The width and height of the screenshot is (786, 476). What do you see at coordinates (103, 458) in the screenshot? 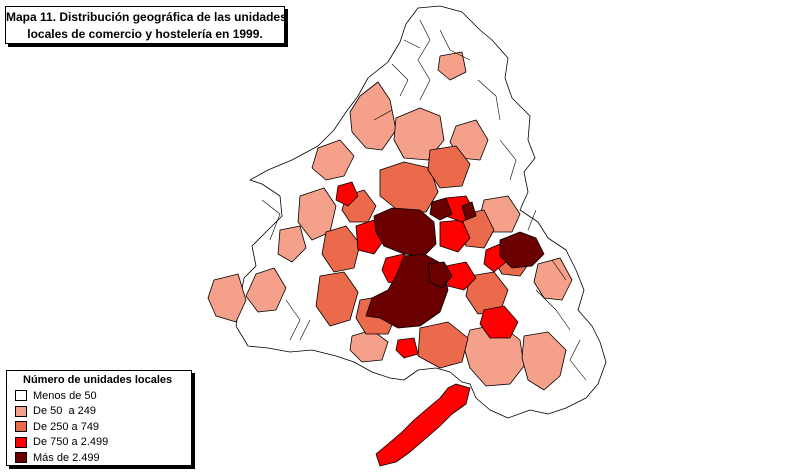
I see `legend-item: Más de 2.499` at bounding box center [103, 458].